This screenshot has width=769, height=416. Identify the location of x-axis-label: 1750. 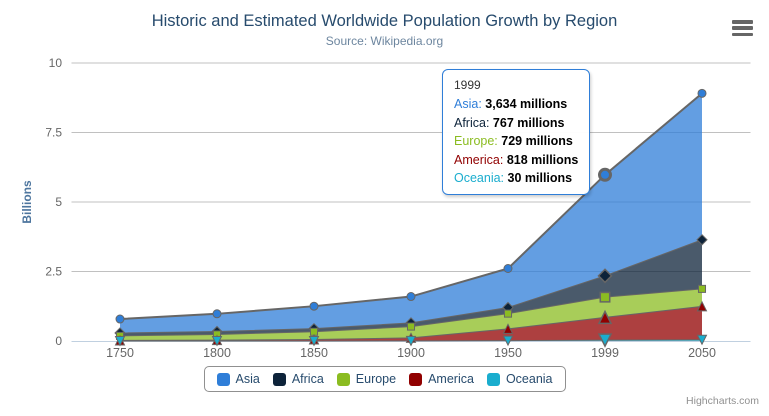
(120, 353).